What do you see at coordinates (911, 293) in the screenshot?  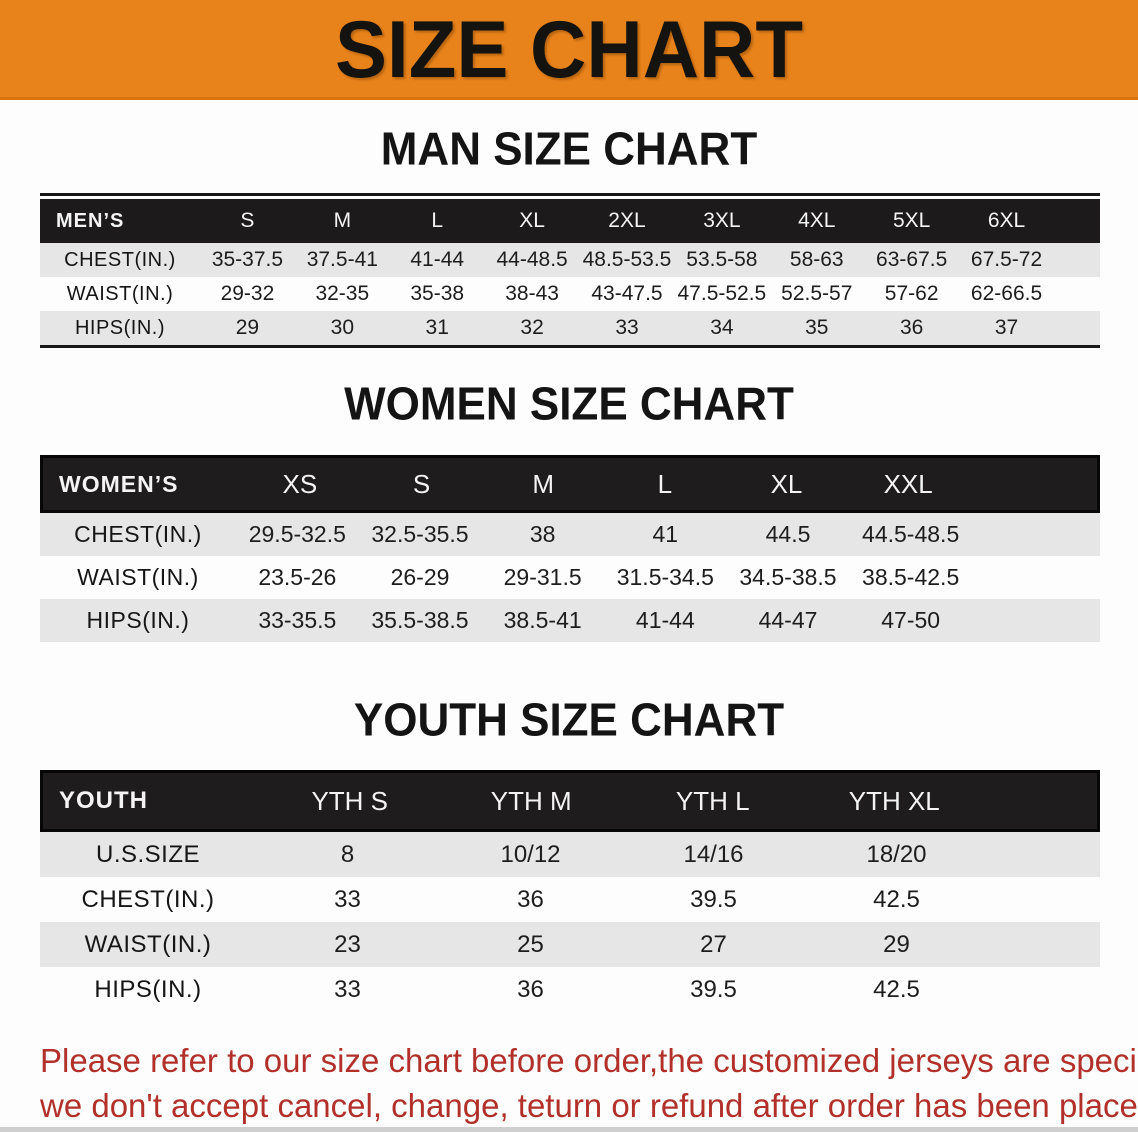 I see `table-cell: 57-62` at bounding box center [911, 293].